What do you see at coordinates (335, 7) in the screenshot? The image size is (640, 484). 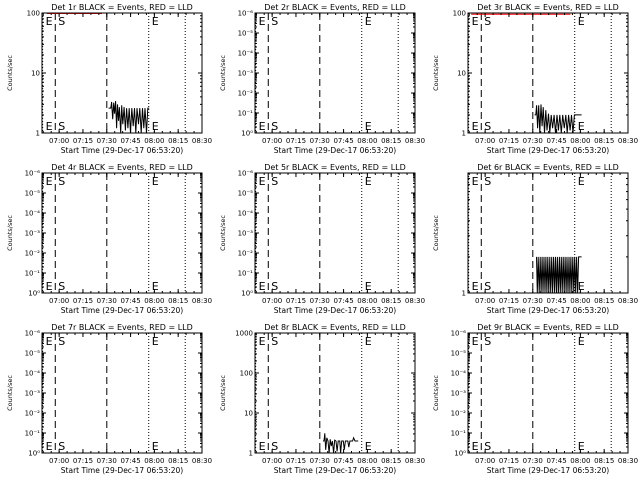 I see `chart-title: Det 2r BLACK = Events, RED = LLD` at bounding box center [335, 7].